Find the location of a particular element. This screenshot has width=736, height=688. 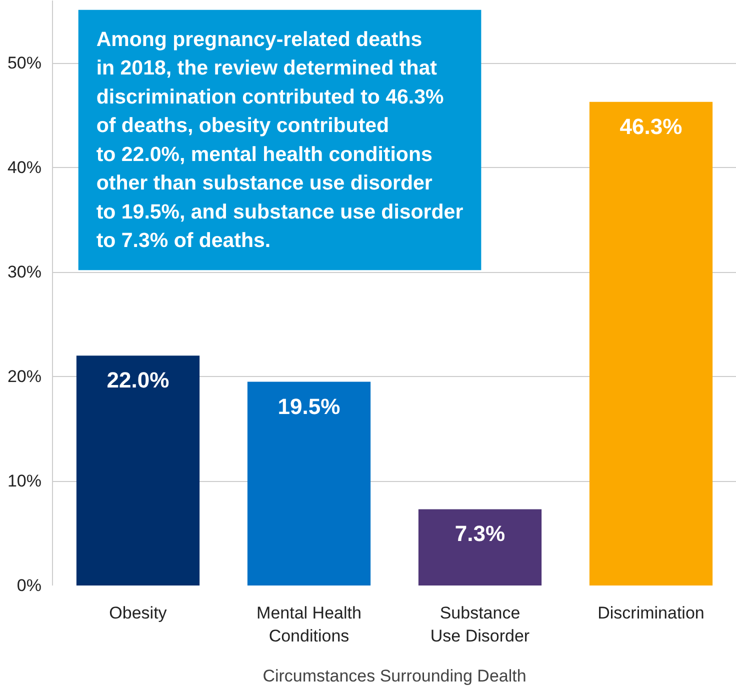

y-tick-label: 30% is located at coordinates (24, 272).